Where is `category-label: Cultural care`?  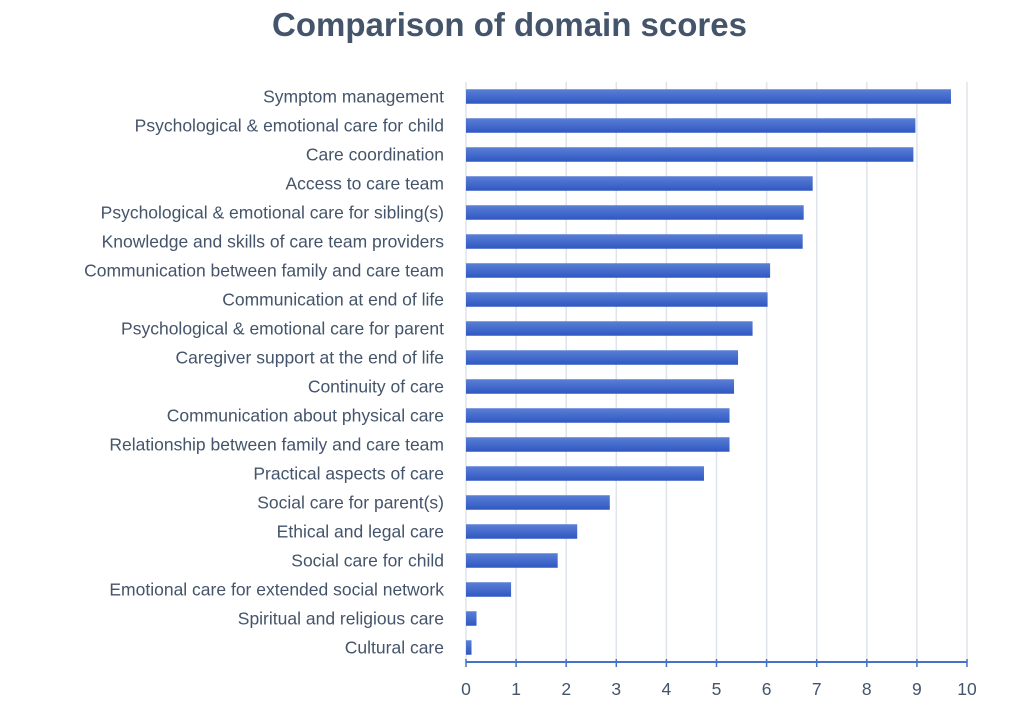
category-label: Cultural care is located at coordinates (394, 648).